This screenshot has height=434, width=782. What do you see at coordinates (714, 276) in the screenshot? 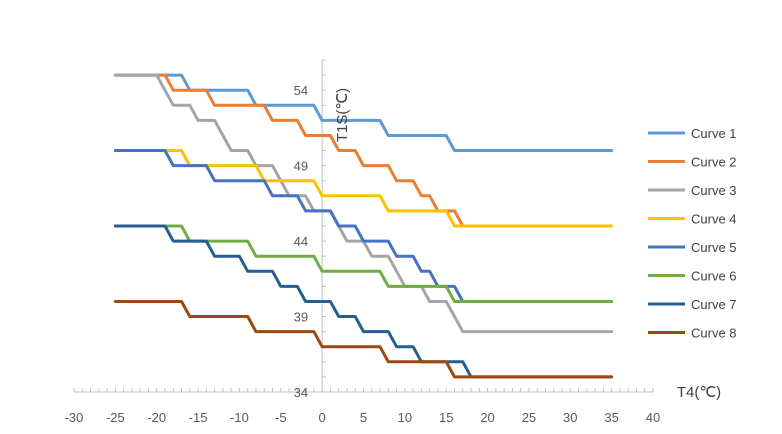
I see `legend-label: Curve 6` at bounding box center [714, 276].